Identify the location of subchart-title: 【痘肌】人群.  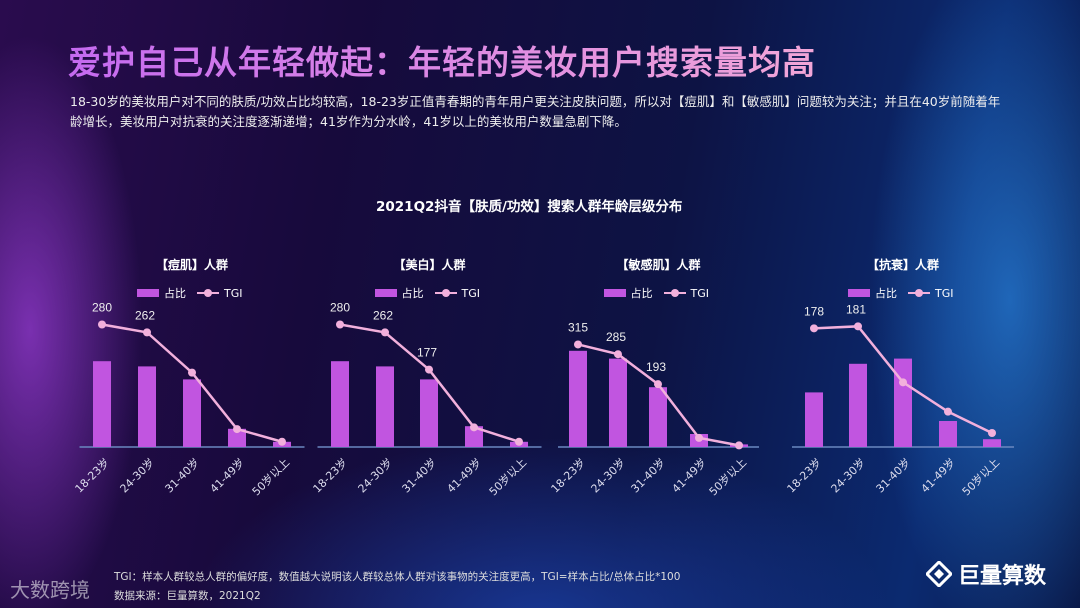
(191, 265).